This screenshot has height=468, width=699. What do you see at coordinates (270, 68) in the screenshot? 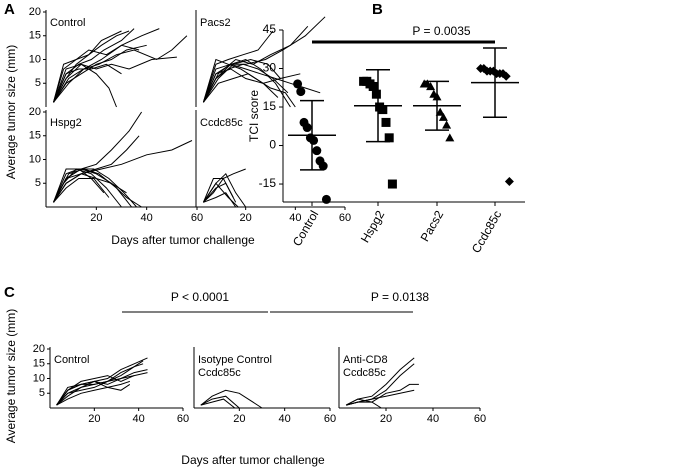
I see `y-tick-label: 30` at bounding box center [270, 68].